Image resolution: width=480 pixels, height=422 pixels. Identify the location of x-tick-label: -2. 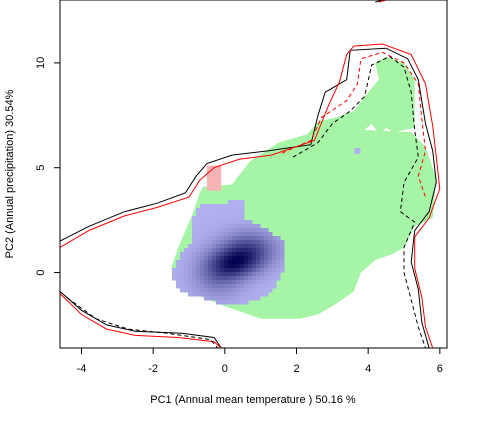
(153, 369).